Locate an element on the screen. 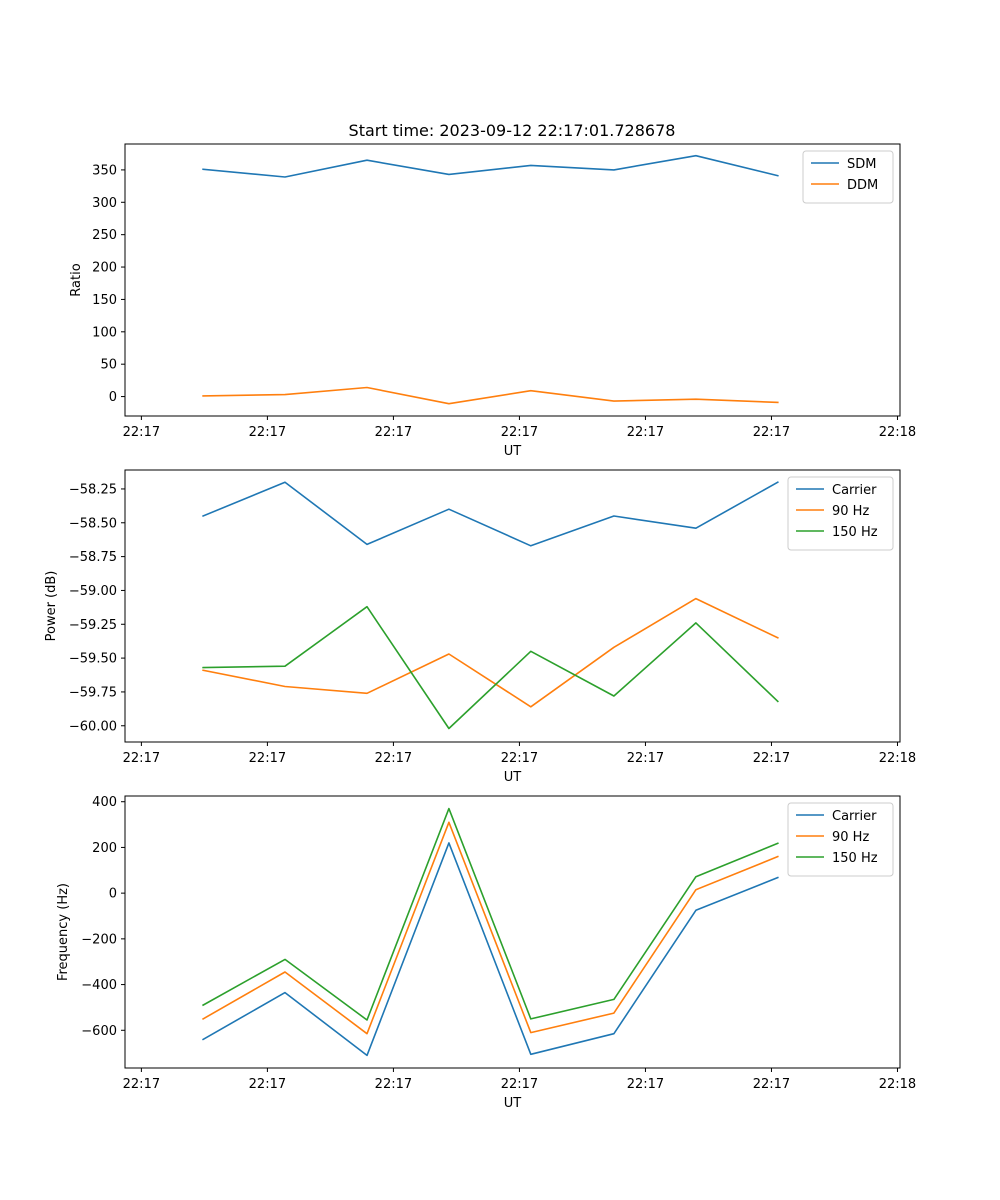 This screenshot has height=1200, width=1000. y-tick-label: −600 is located at coordinates (99, 1031).